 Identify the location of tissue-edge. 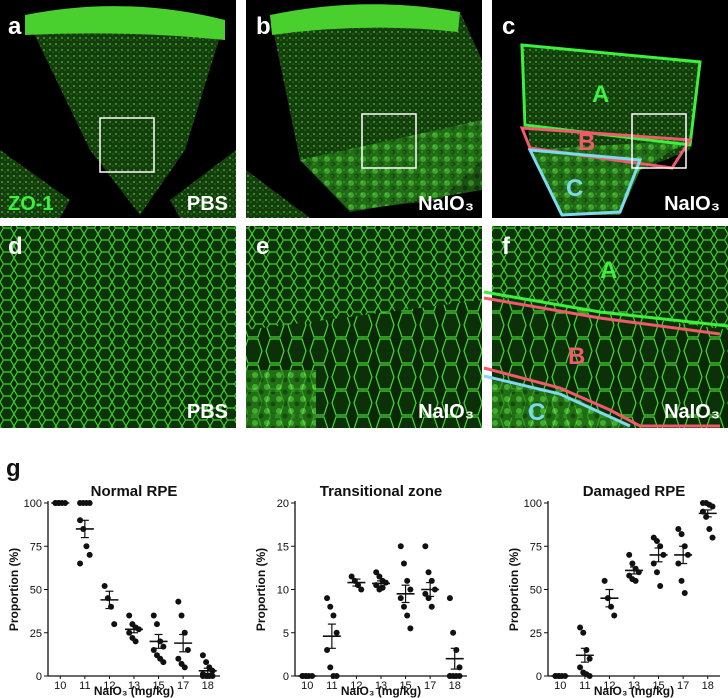
(365, 19).